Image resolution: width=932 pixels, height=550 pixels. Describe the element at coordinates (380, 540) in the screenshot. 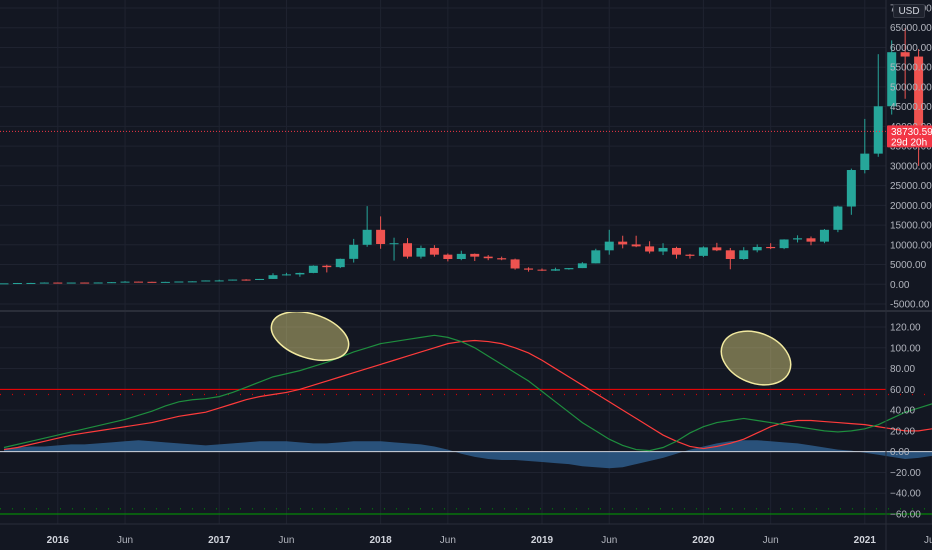

I see `time-tick-label: 2018` at that location.